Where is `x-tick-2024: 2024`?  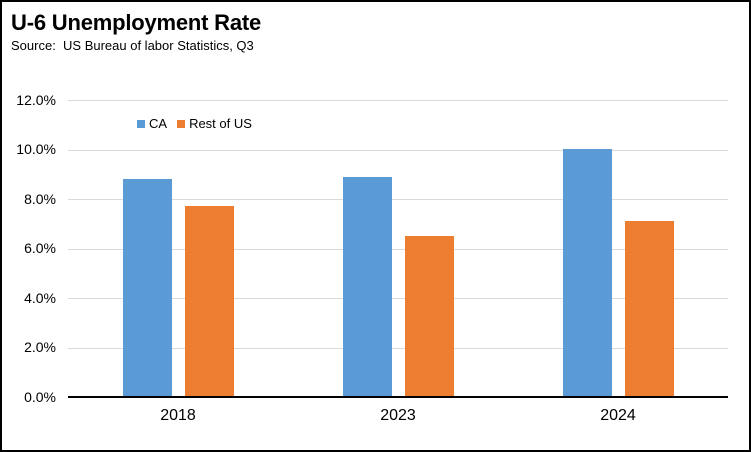
x-tick-2024: 2024 is located at coordinates (618, 415).